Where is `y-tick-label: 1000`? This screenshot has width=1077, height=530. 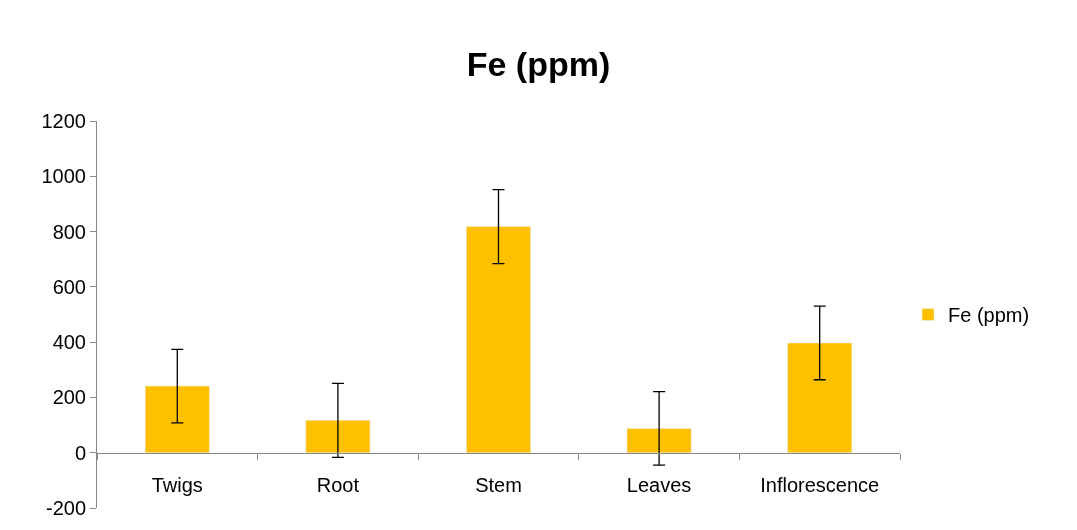 y-tick-label: 1000 is located at coordinates (63, 176).